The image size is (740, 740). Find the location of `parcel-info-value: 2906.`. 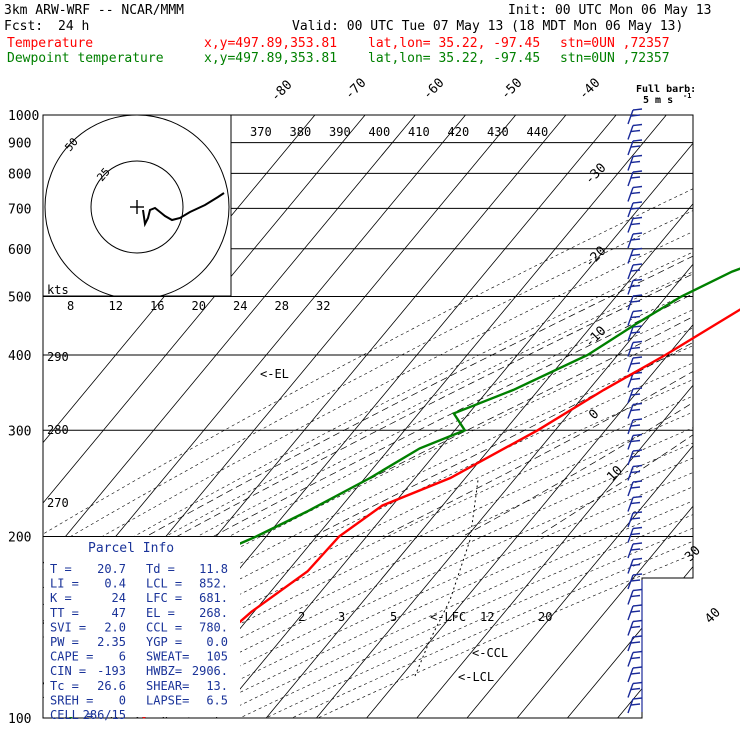

parcel-info-value: 2906. is located at coordinates (210, 671).